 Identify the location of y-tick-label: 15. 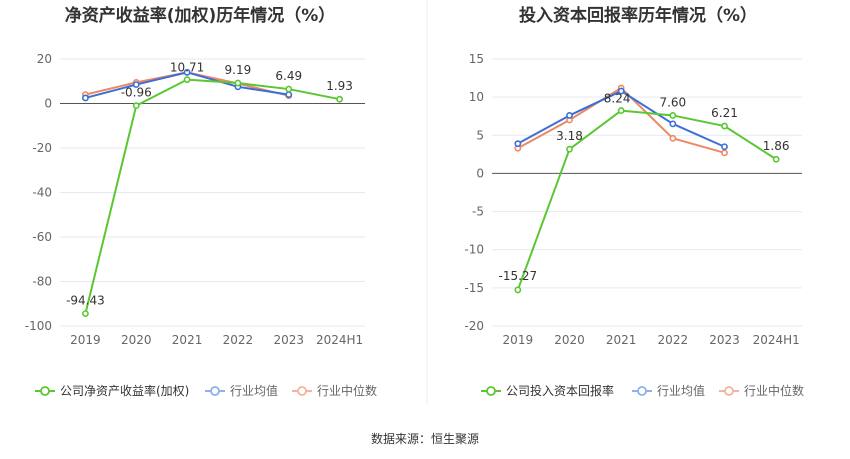
(476, 59).